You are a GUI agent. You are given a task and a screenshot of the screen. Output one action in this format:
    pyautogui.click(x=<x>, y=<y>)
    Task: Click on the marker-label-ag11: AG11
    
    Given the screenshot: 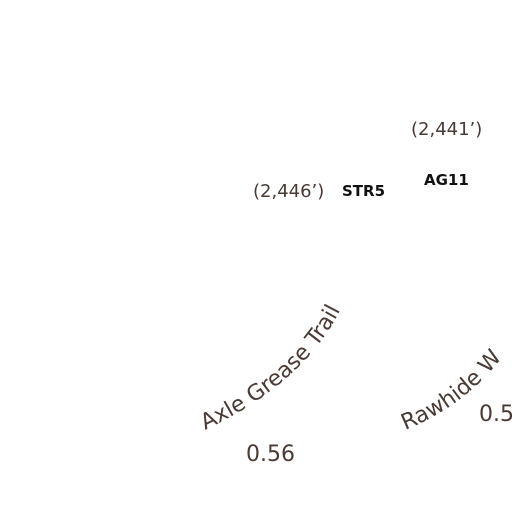 What is the action you would take?
    pyautogui.click(x=446, y=180)
    